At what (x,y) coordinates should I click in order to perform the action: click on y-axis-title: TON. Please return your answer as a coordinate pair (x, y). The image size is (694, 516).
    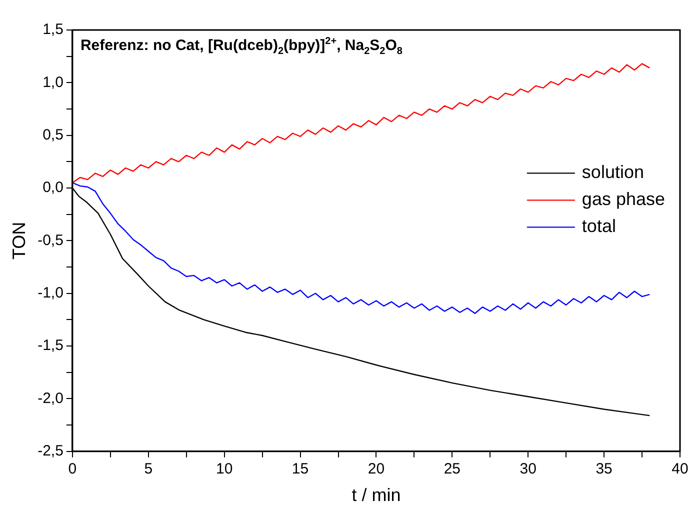
    Looking at the image, I should click on (18, 241).